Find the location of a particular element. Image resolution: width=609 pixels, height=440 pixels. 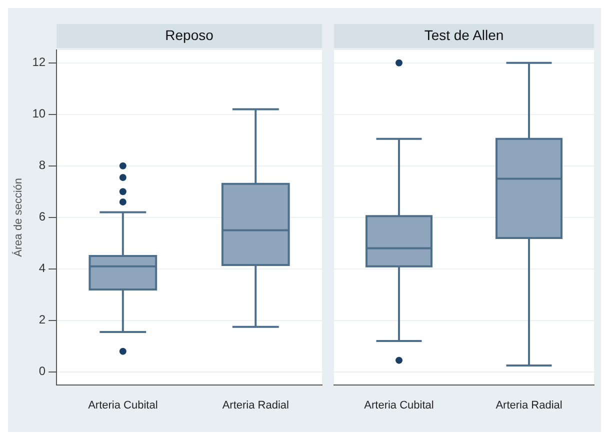

y-tick-label: 10 is located at coordinates (39, 113).